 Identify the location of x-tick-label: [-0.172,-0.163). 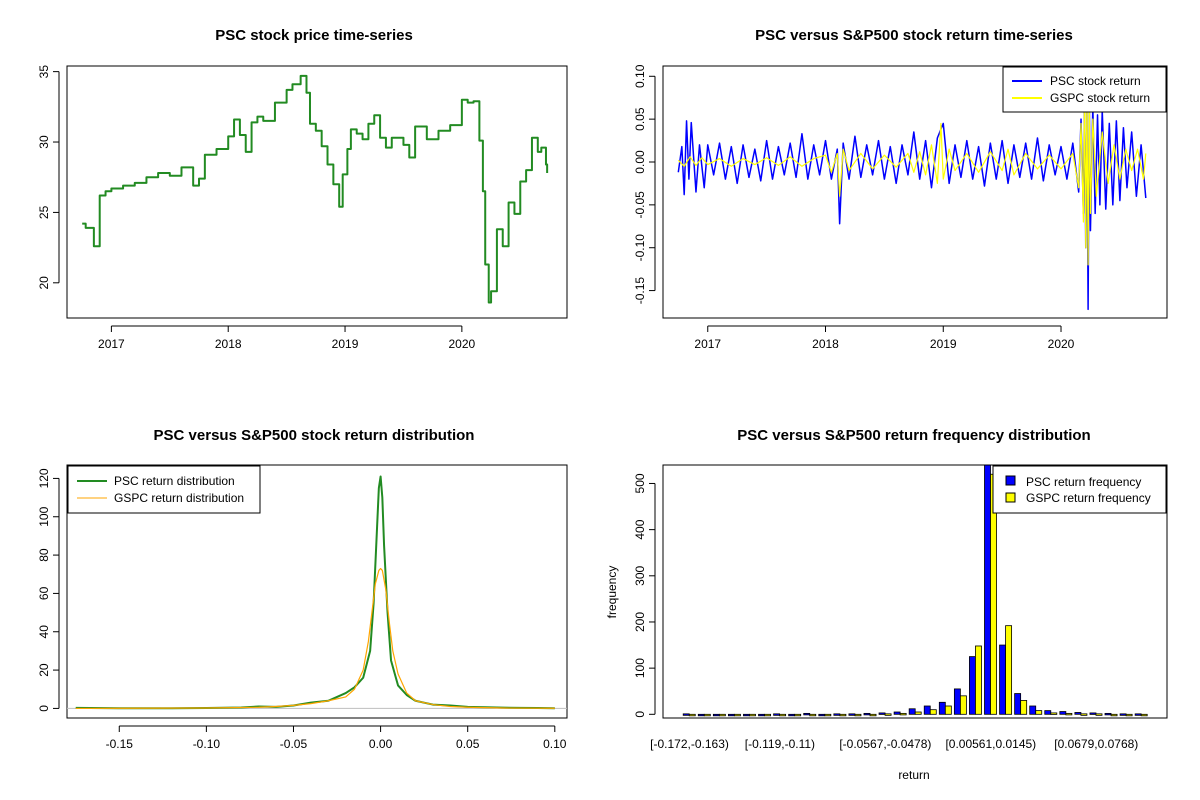
(689, 744).